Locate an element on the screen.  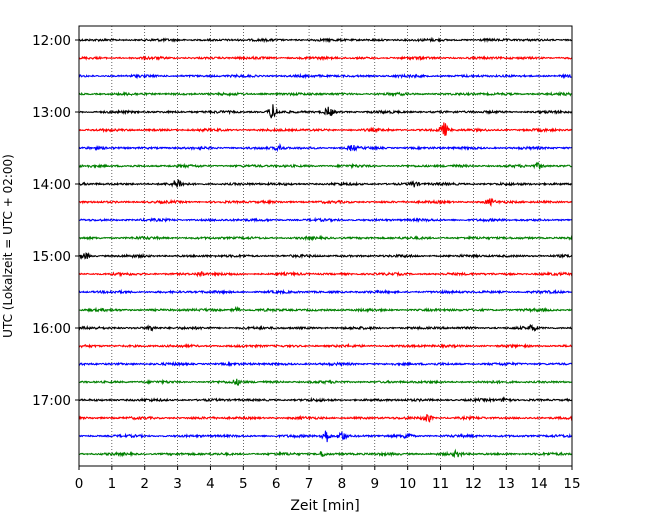
x-tick-label: 10 is located at coordinates (407, 484).